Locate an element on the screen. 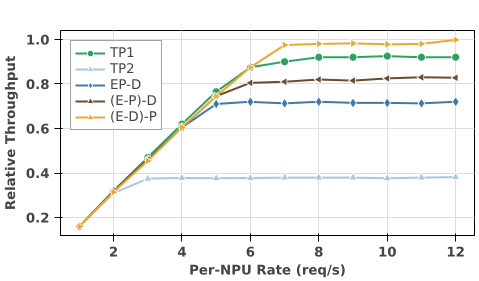 Image resolution: width=479 pixels, height=281 pixels. legend-label: TP2 is located at coordinates (122, 69).